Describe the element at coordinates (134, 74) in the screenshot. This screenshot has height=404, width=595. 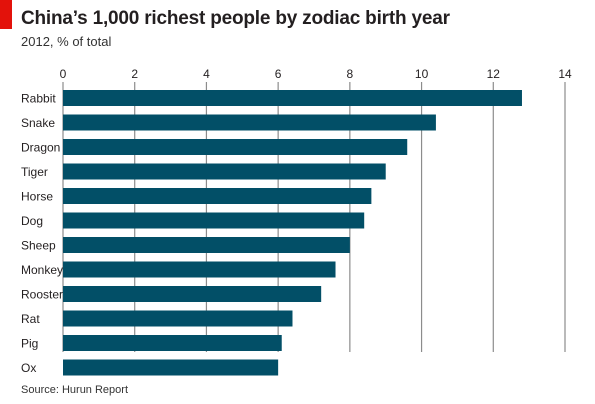
I see `x-tick-label-2: 2` at that location.